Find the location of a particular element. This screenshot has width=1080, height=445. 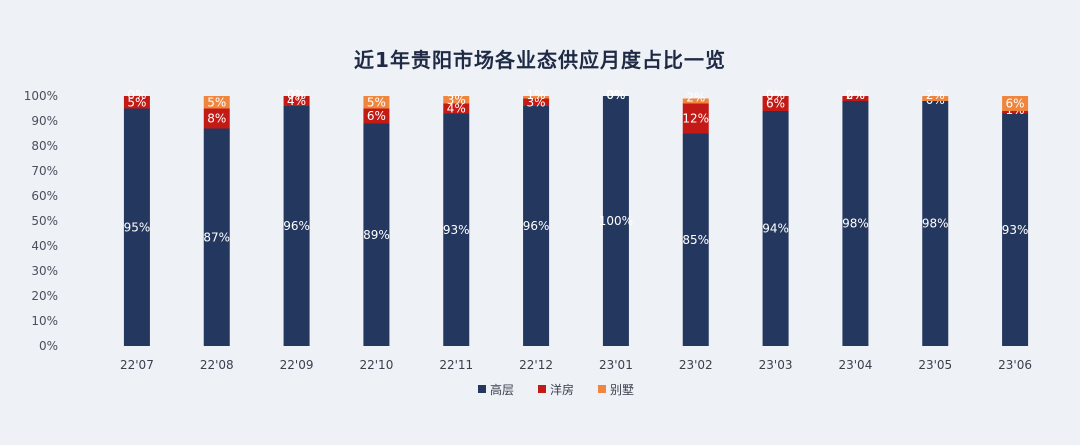

data-label: 12% is located at coordinates (695, 119).